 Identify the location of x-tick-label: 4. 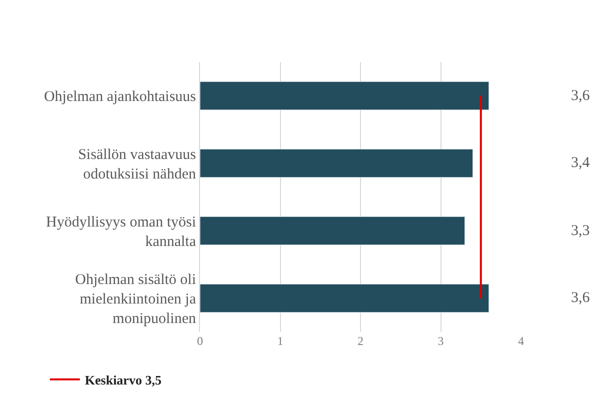
(521, 341).